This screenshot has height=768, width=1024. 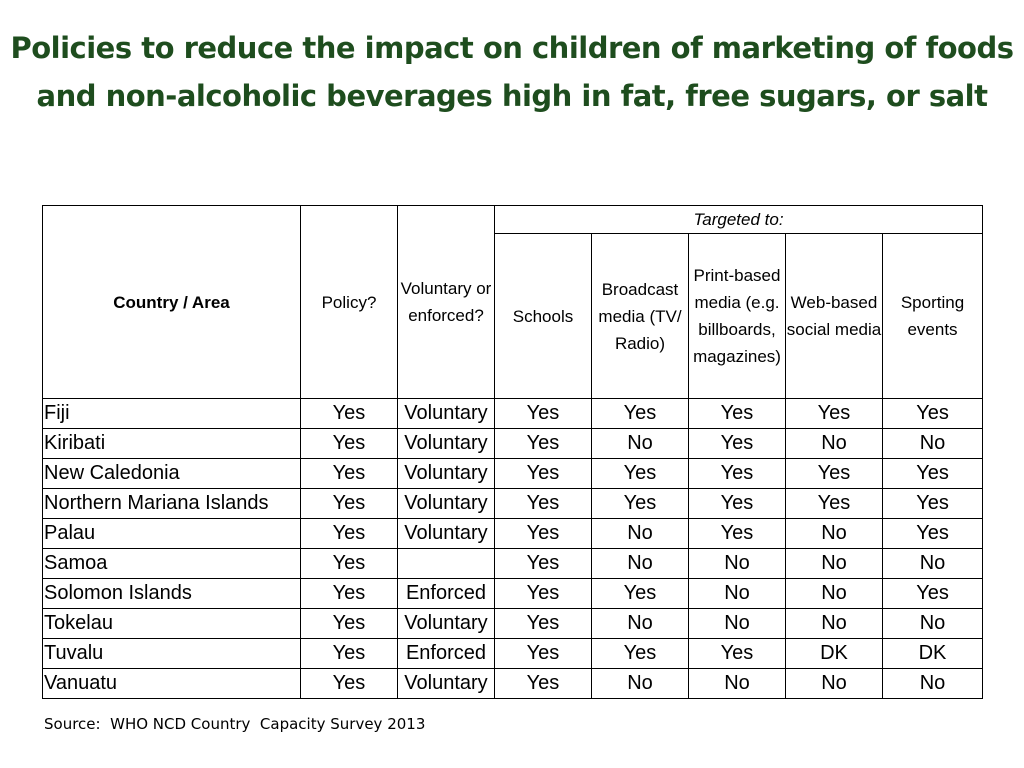 I want to click on table-row: Fiji Yes Voluntary Yes Yes Yes Yes Yes, so click(x=513, y=413).